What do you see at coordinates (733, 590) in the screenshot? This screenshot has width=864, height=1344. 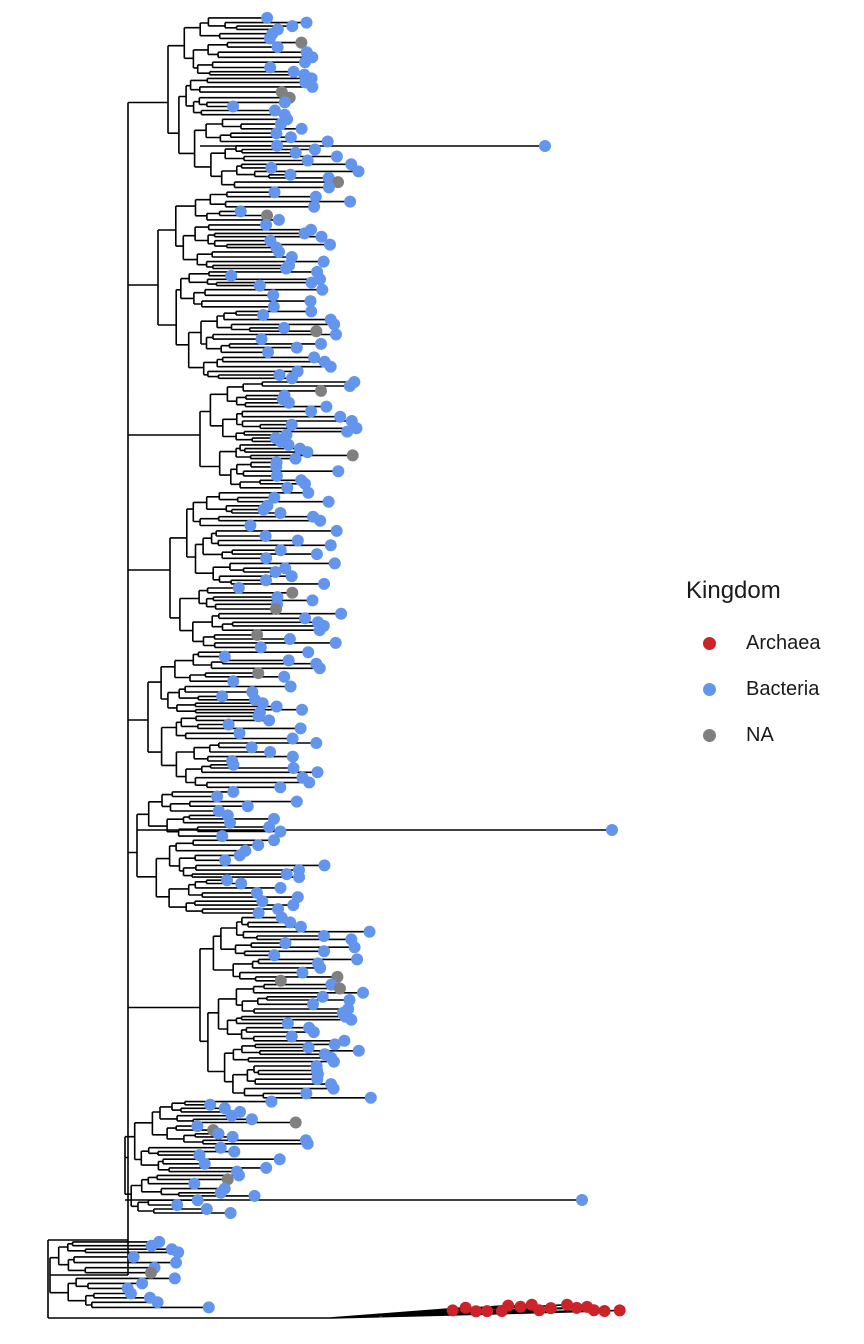 I see `legend-title: Kingdom` at bounding box center [733, 590].